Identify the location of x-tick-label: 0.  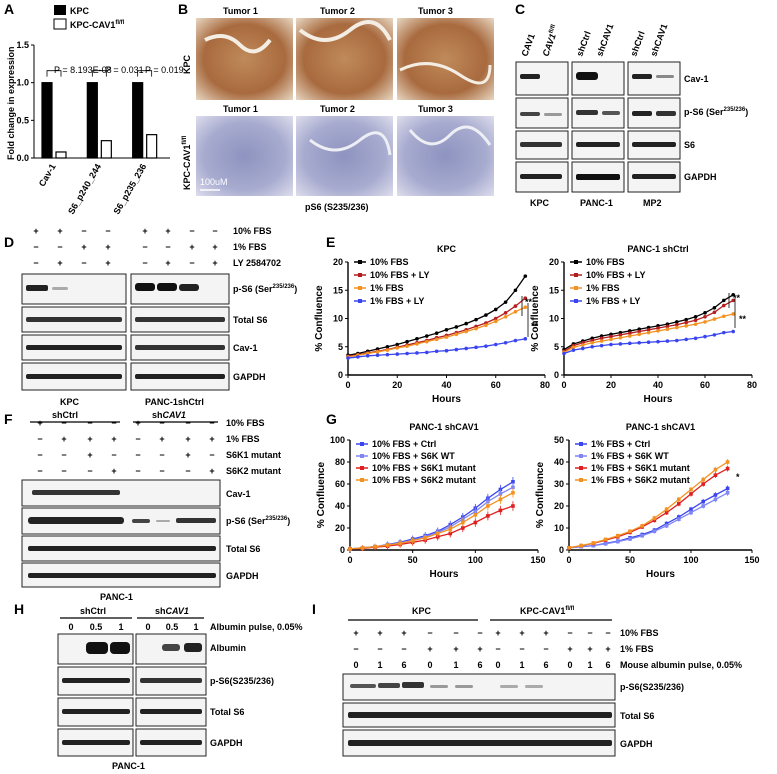
(568, 560).